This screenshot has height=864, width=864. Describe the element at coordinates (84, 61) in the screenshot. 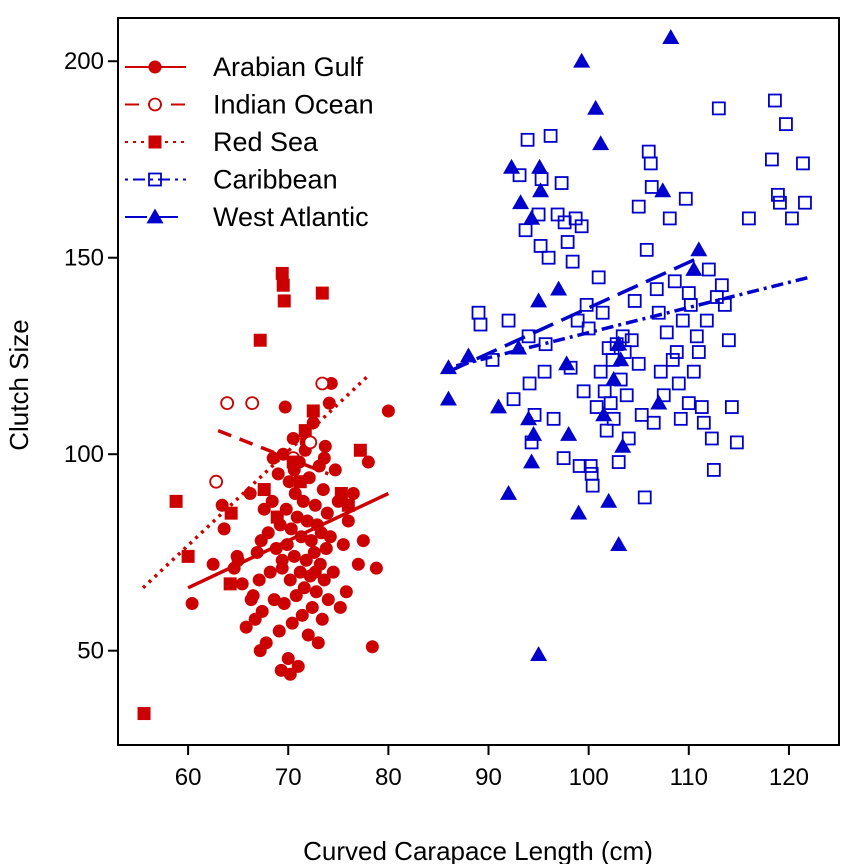

I see `y-tick-label: 200` at that location.